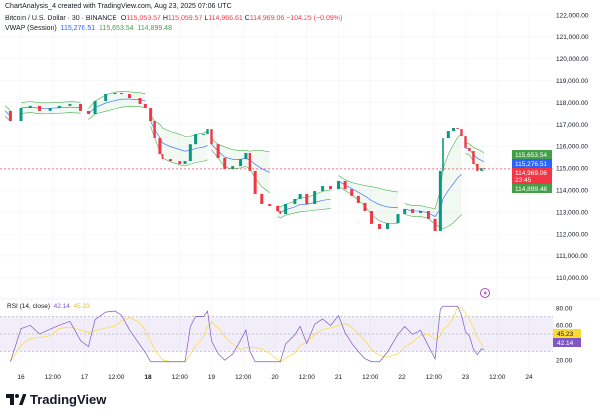  I want to click on rsi-tick-label: 20.00, so click(564, 360).